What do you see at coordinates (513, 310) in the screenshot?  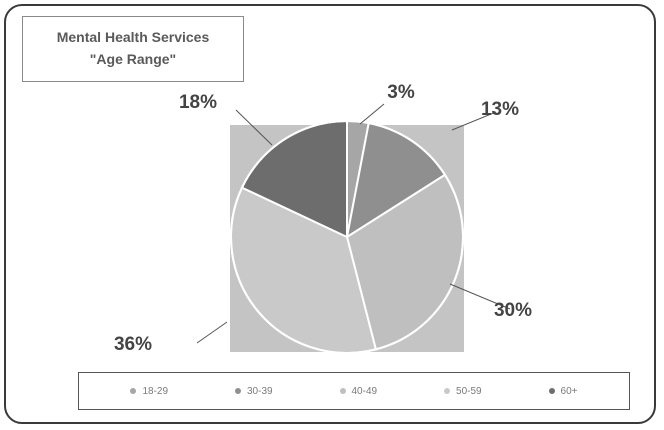 I see `data-label: 30%` at bounding box center [513, 310].